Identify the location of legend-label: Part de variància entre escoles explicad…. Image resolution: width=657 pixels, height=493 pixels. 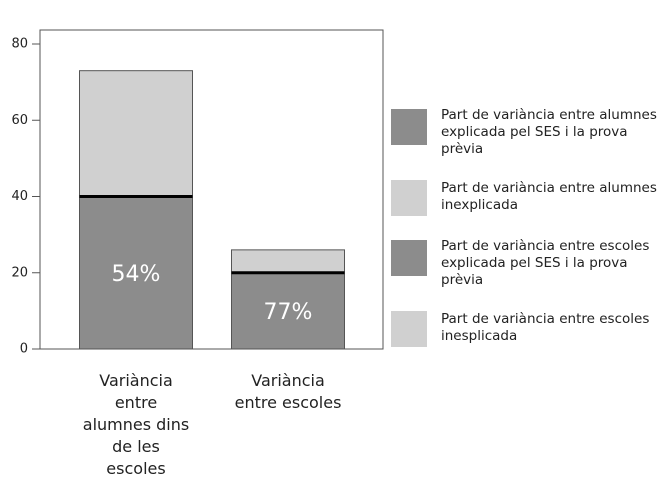
(545, 263).